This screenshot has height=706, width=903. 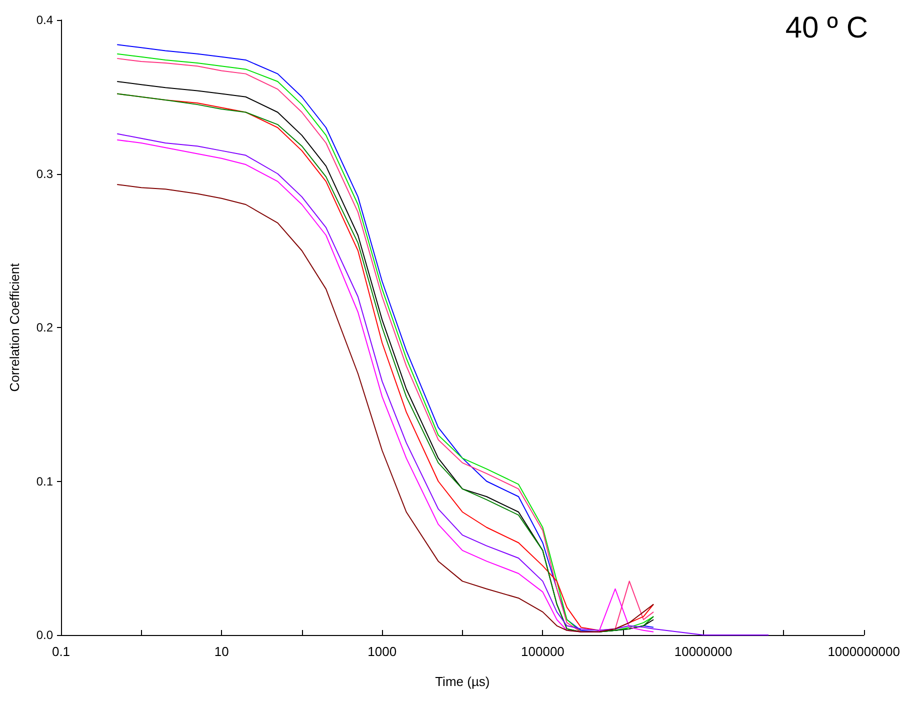 What do you see at coordinates (61, 651) in the screenshot?
I see `x-tick-label: 0.1` at bounding box center [61, 651].